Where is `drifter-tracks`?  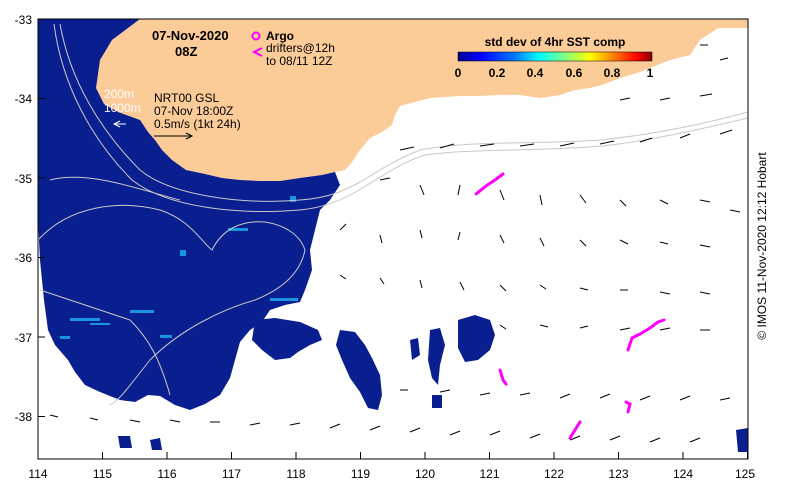
drifter-tracks is located at coordinates (570, 306).